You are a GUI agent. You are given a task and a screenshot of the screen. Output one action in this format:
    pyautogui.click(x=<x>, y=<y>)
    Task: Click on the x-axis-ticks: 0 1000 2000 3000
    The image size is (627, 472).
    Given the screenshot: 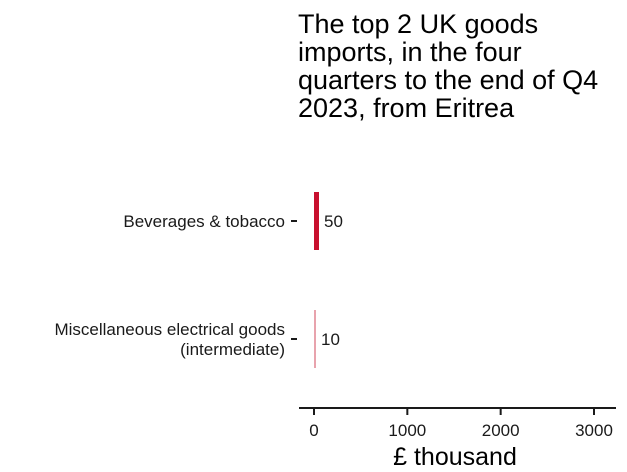 What is the action you would take?
    pyautogui.click(x=461, y=424)
    